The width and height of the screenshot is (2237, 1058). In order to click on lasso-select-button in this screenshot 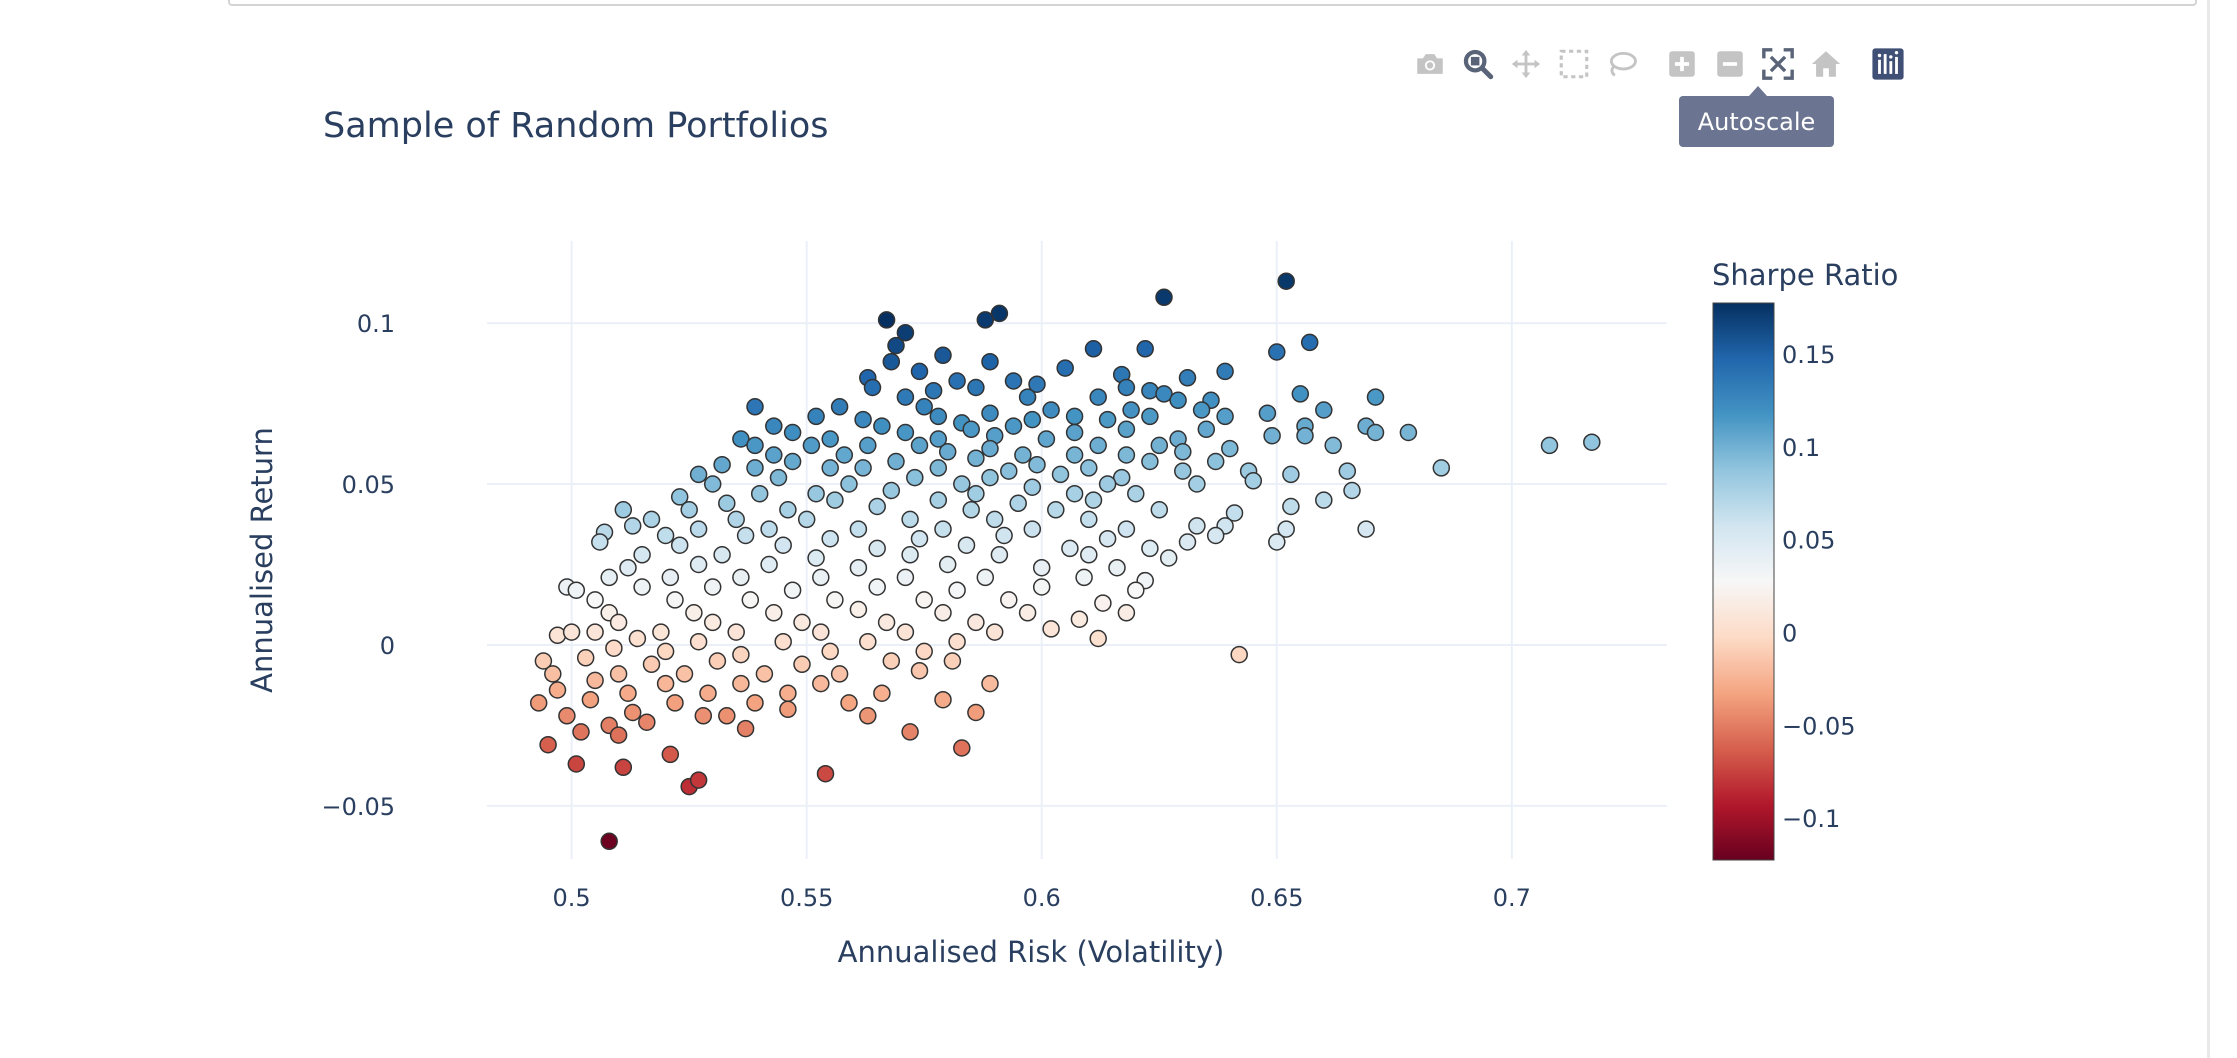, I will do `click(1622, 64)`.